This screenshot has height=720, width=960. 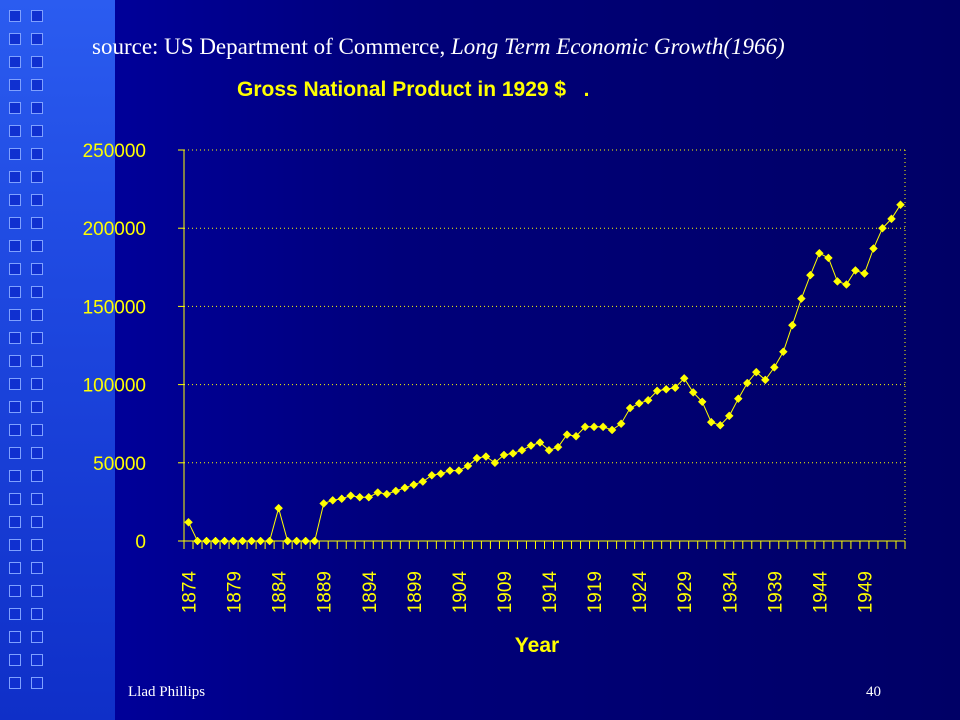 I want to click on chart-title: Gross National Product in 1929 $ ., so click(x=413, y=89).